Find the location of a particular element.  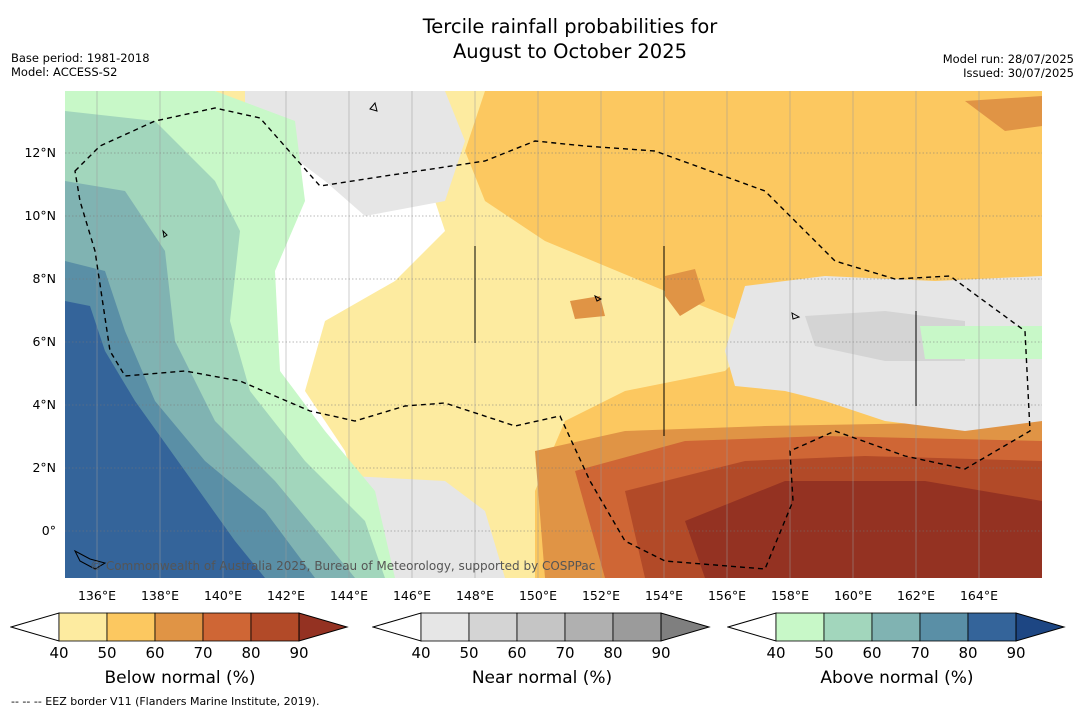

lon-label-150e: 150°E is located at coordinates (537, 595).